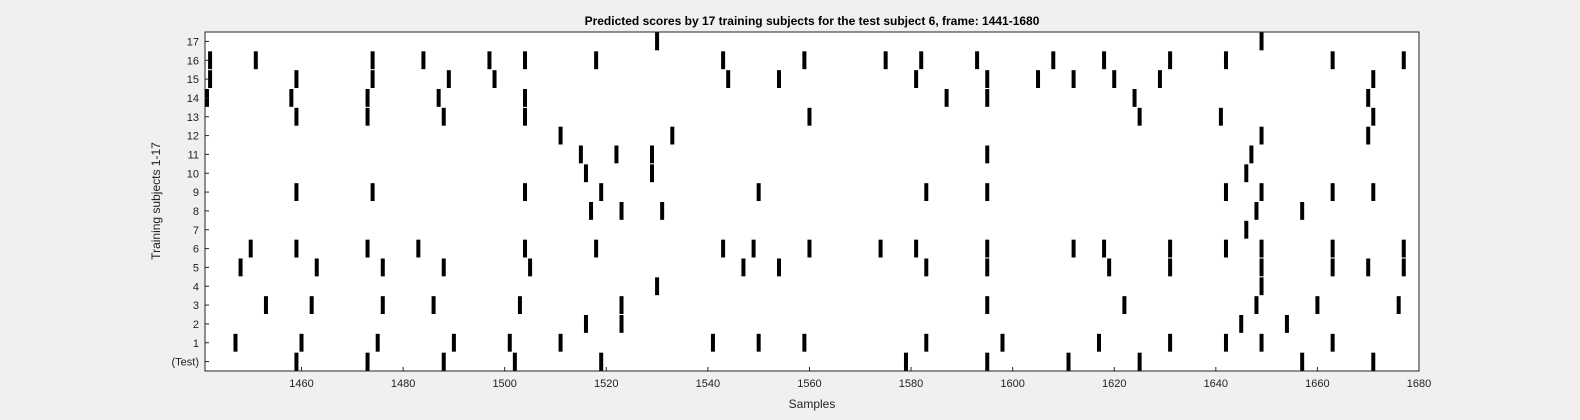 The height and width of the screenshot is (420, 1580). Describe the element at coordinates (196, 325) in the screenshot. I see `y-tick-label: 2` at that location.